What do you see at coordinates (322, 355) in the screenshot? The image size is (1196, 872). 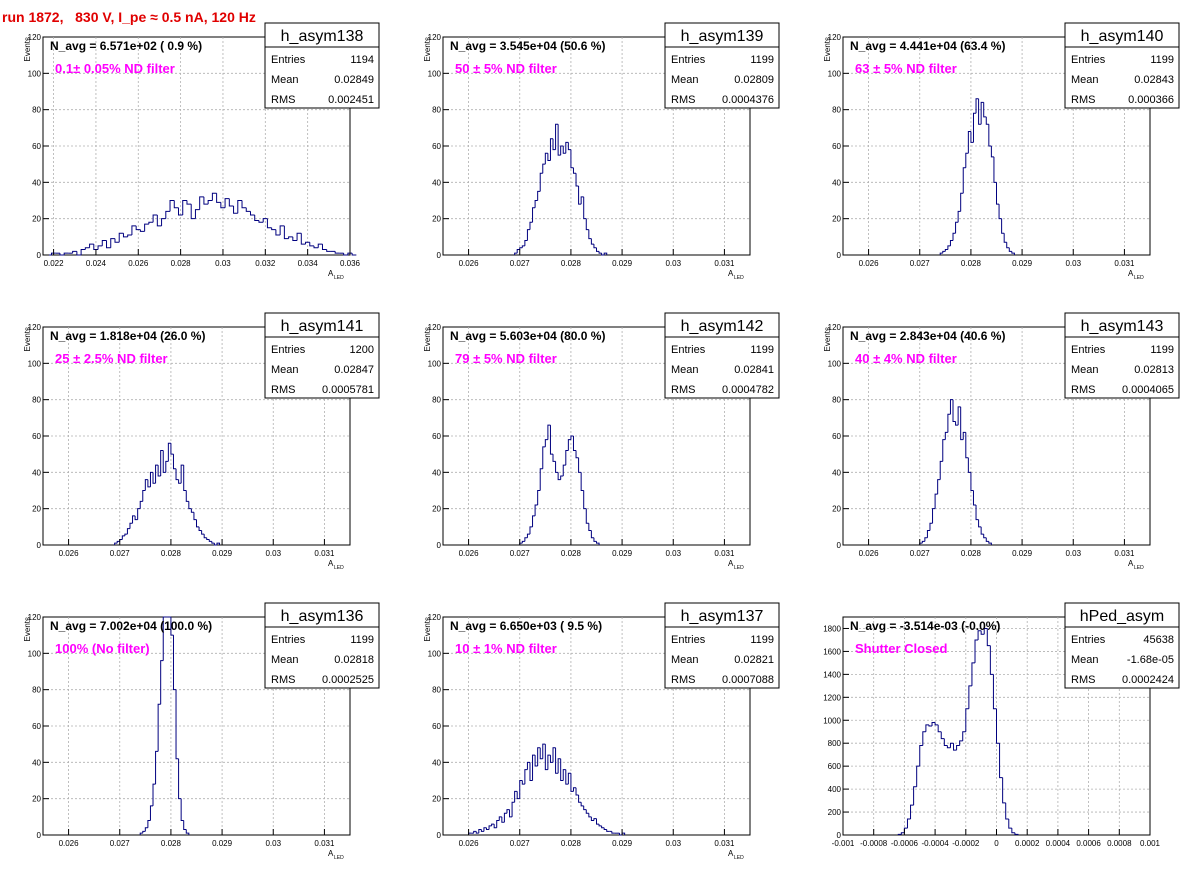 I see `stats-box` at bounding box center [322, 355].